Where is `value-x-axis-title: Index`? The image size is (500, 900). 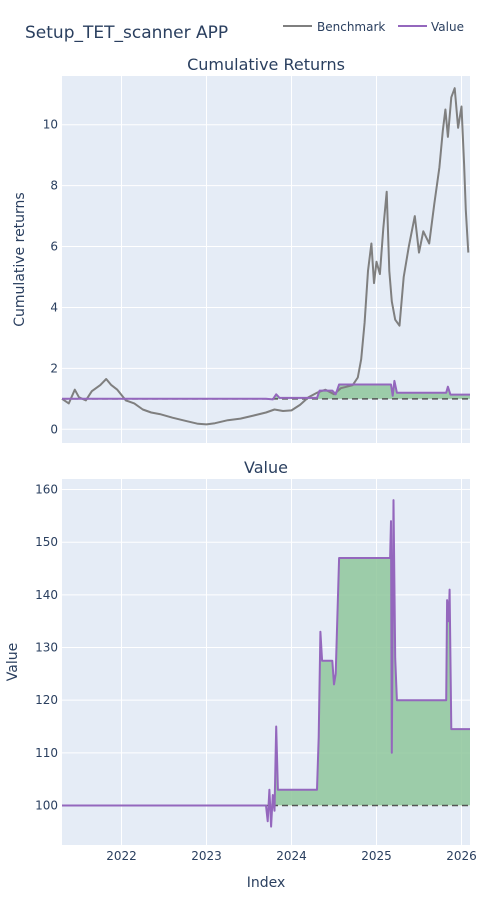
value-x-axis-title: Index is located at coordinates (266, 883).